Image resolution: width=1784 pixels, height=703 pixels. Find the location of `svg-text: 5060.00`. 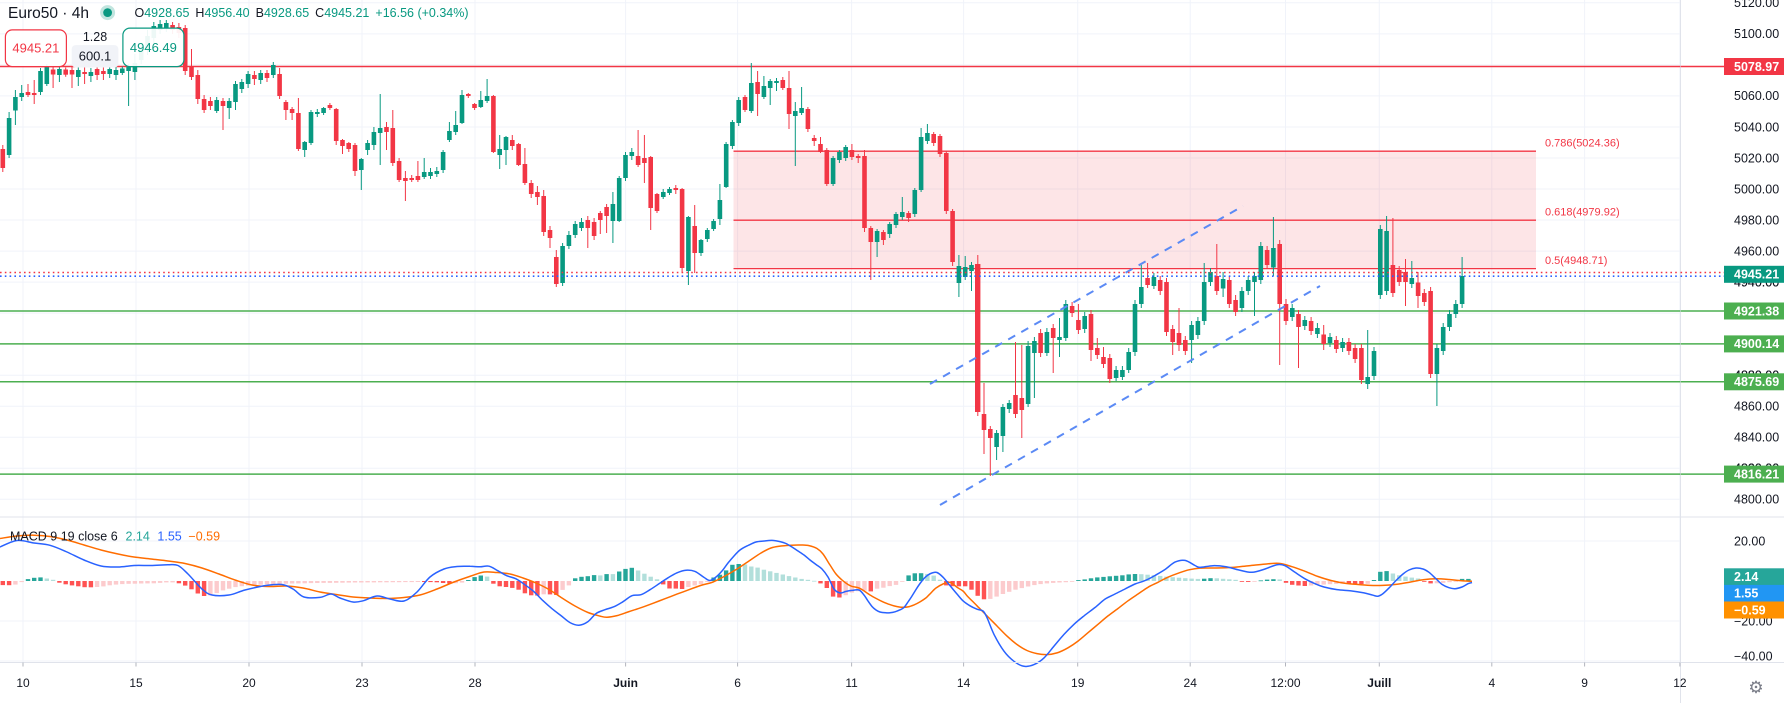

svg-text: 5060.00 is located at coordinates (1756, 96).